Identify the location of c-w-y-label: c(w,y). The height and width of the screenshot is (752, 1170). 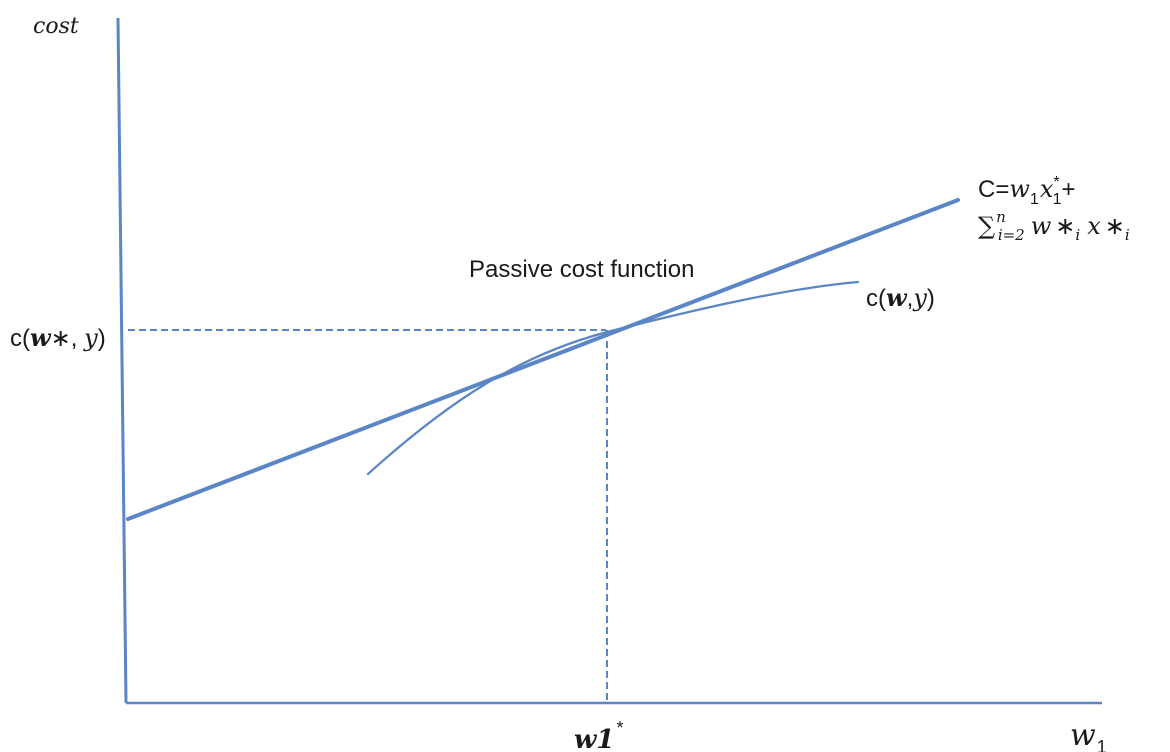
(900, 297).